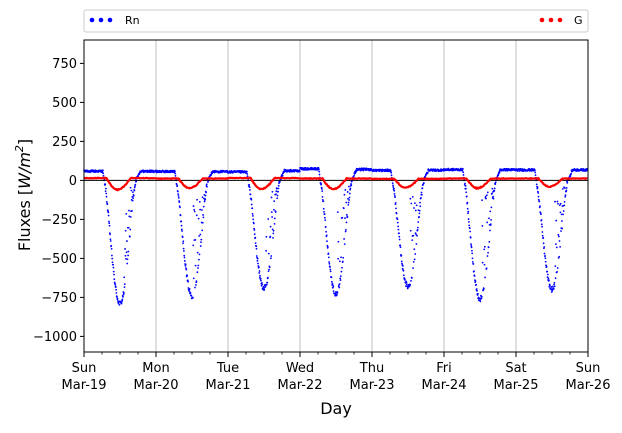 The height and width of the screenshot is (433, 622). I want to click on x-tick-label-day: Sun, so click(84, 368).